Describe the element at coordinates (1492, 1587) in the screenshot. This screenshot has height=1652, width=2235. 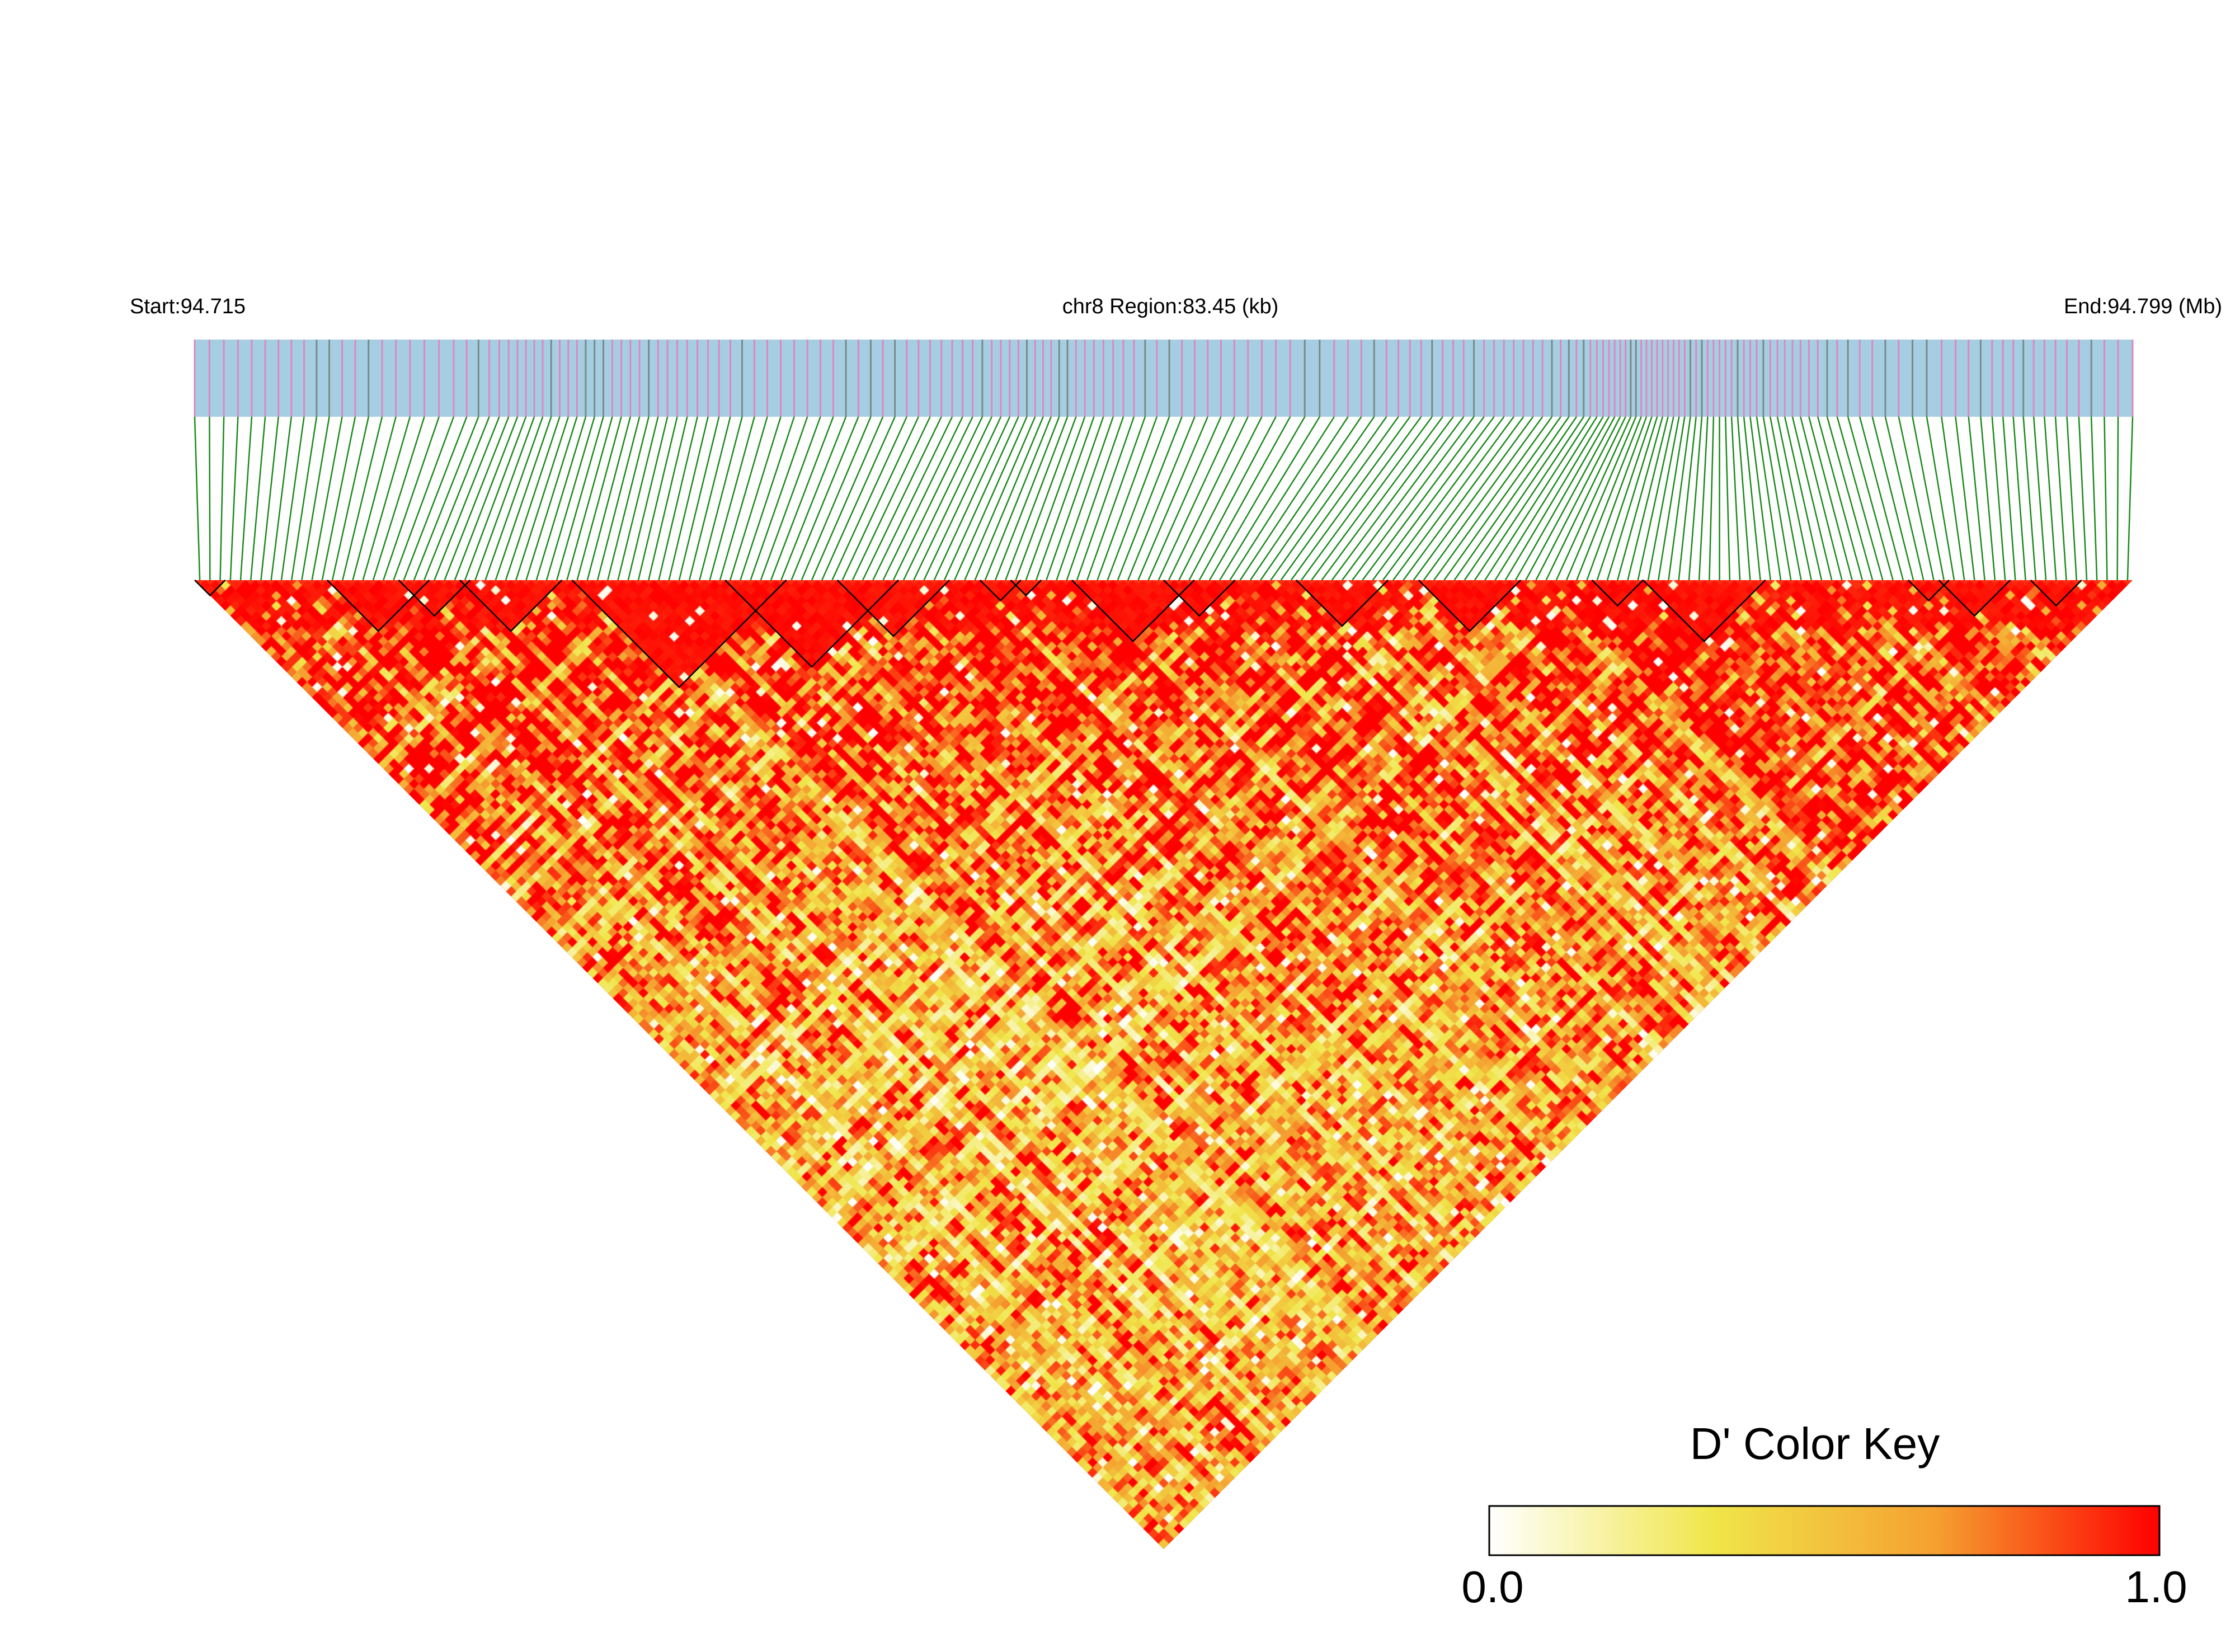
I see `color-key-min-label: 0.0` at that location.